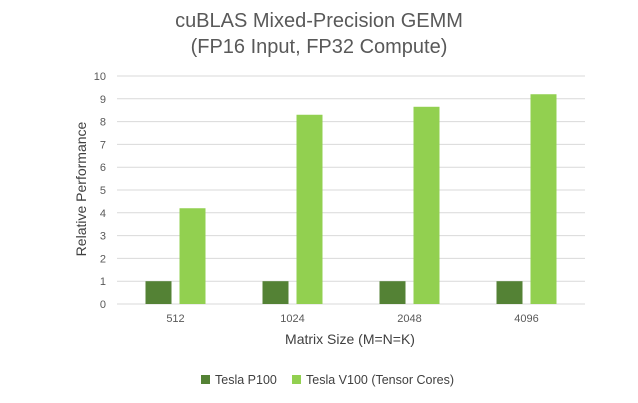 This screenshot has height=403, width=638. I want to click on x-tick-label: 1024, so click(292, 319).